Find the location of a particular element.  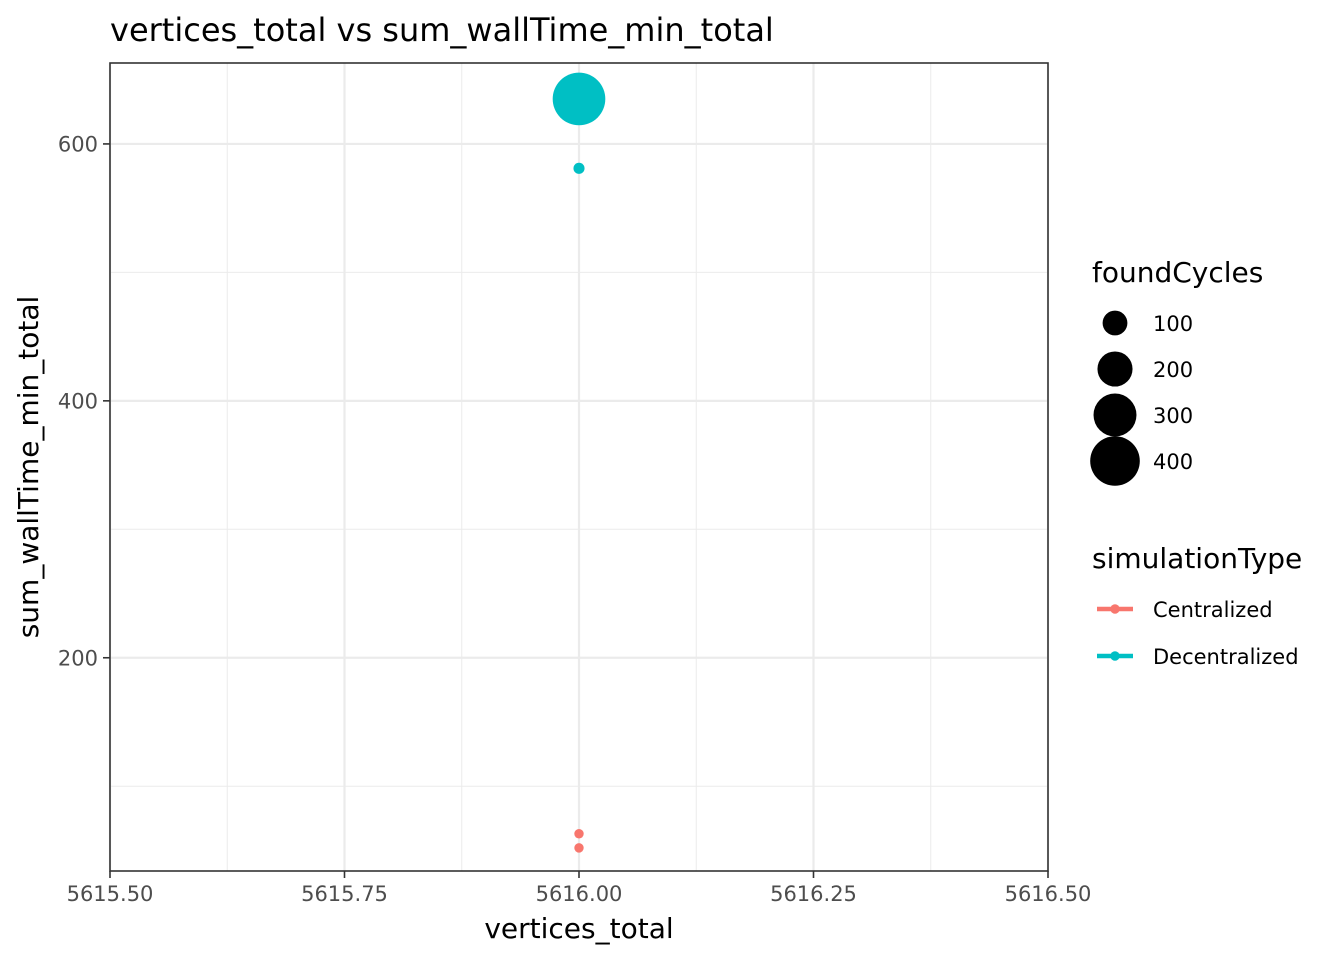

y-axis-title: sum_wallTime_min_total is located at coordinates (28, 467).